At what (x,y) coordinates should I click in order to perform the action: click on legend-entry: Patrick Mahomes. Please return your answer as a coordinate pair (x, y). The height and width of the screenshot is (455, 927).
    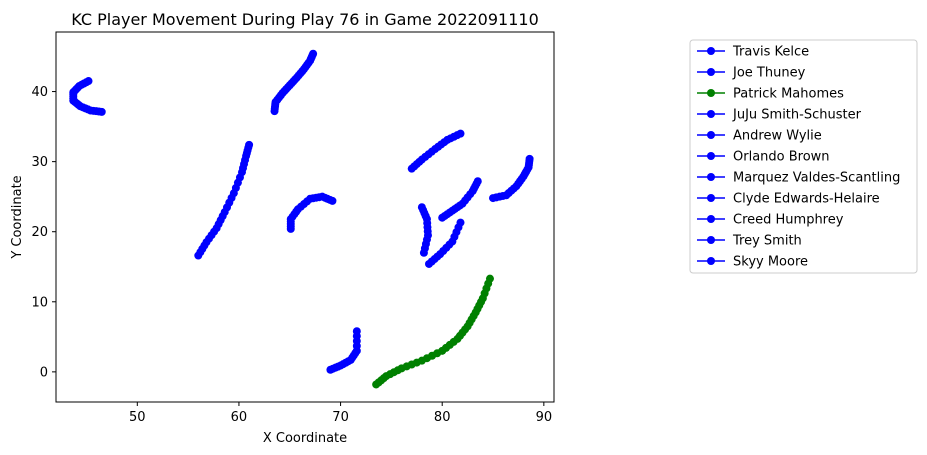
    Looking at the image, I should click on (770, 94).